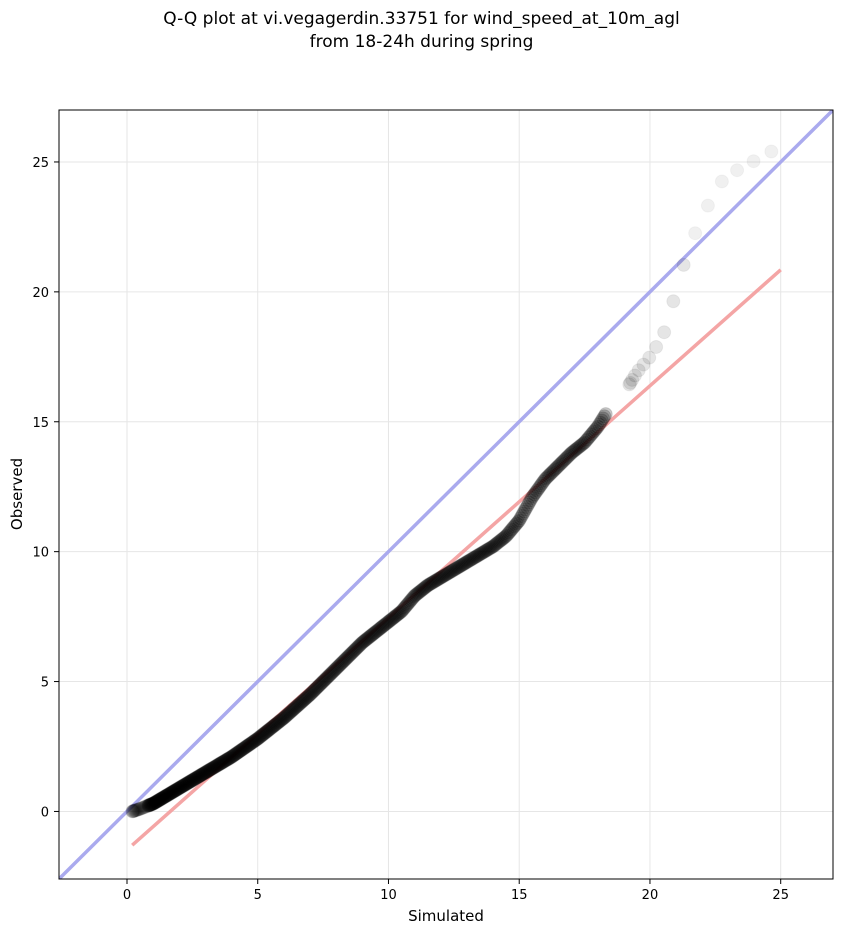 The width and height of the screenshot is (843, 934). I want to click on y-tick-label-2: 10, so click(40, 553).